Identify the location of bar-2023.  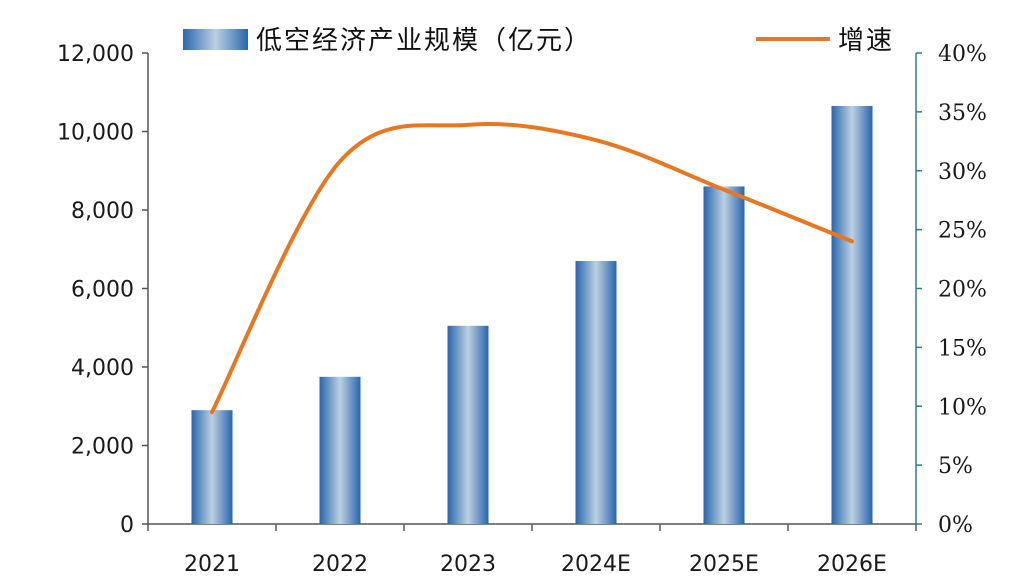
(468, 424).